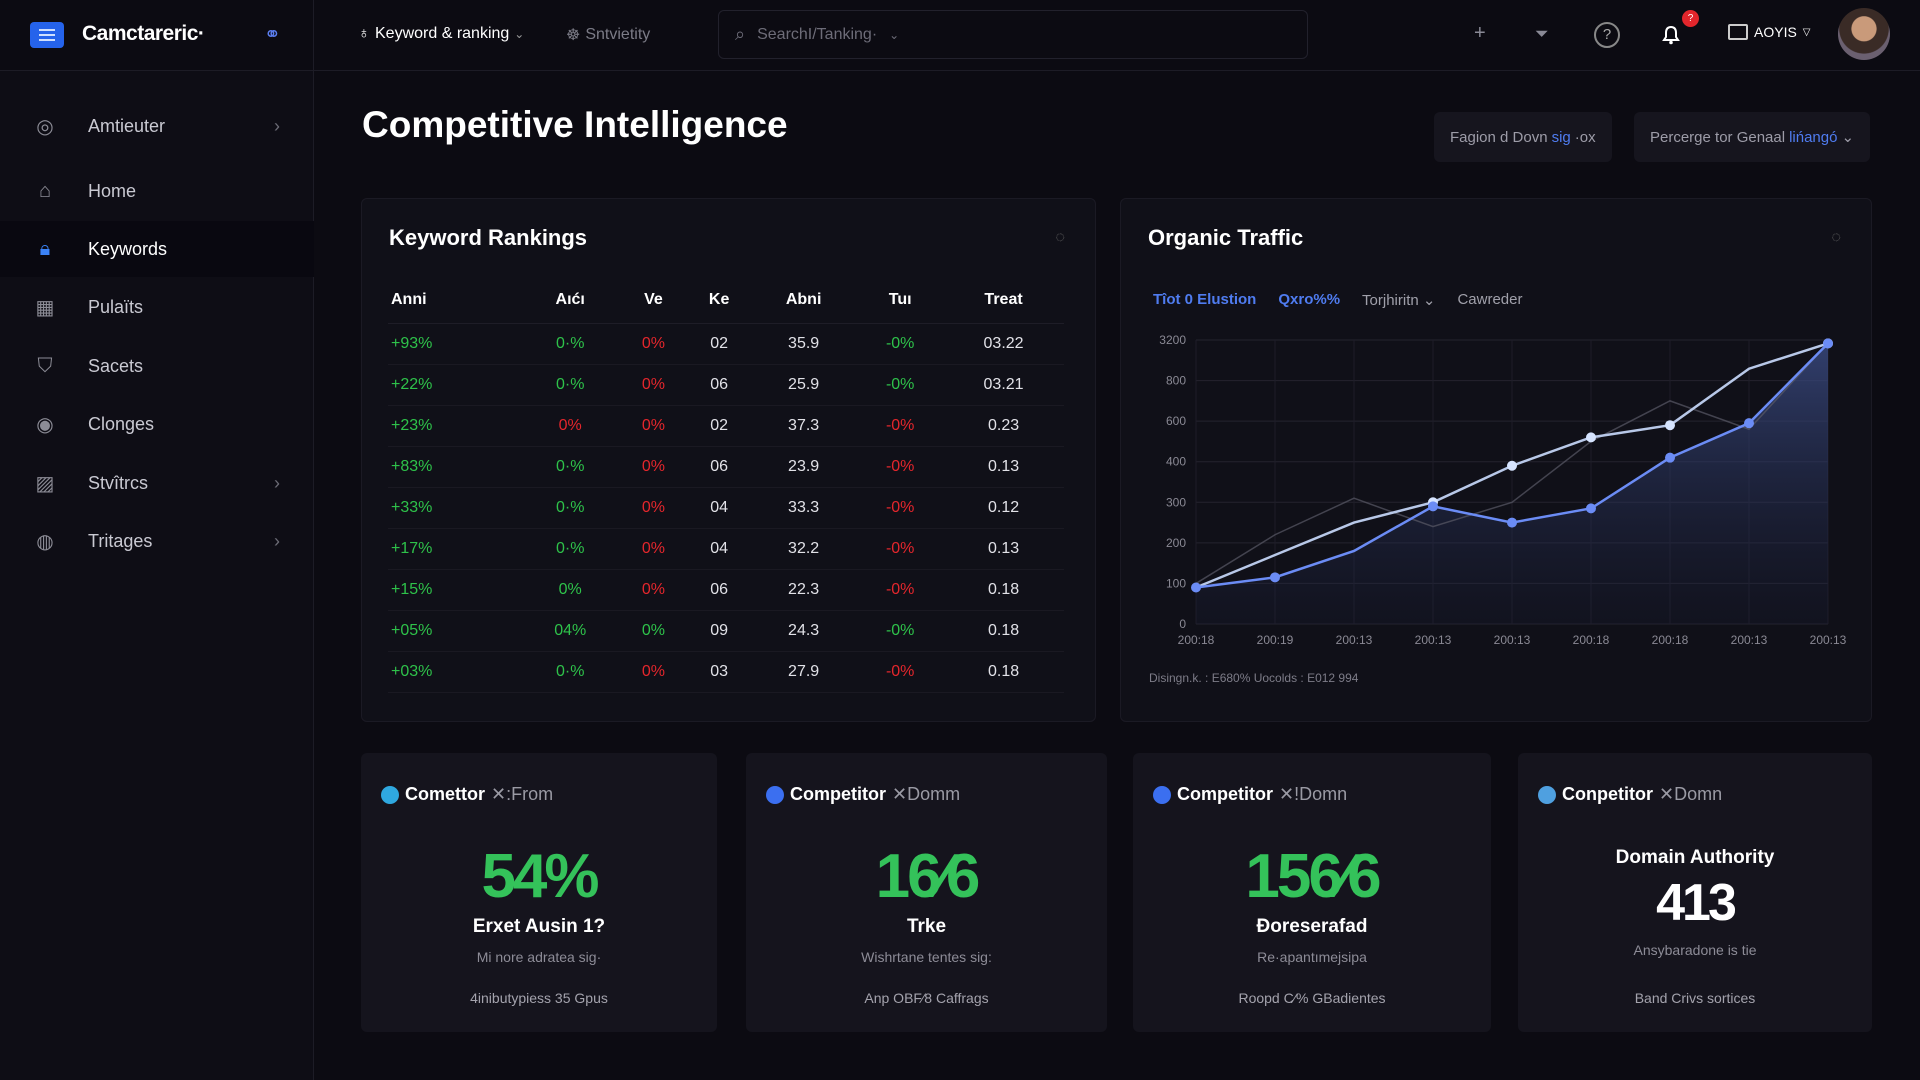 The image size is (1920, 1080). I want to click on menu-icon, so click(47, 35).